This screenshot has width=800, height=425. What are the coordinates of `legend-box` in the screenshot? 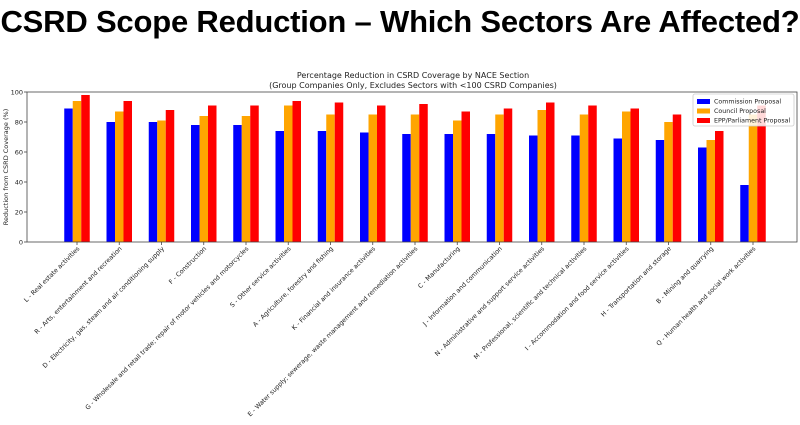 It's located at (743, 110).